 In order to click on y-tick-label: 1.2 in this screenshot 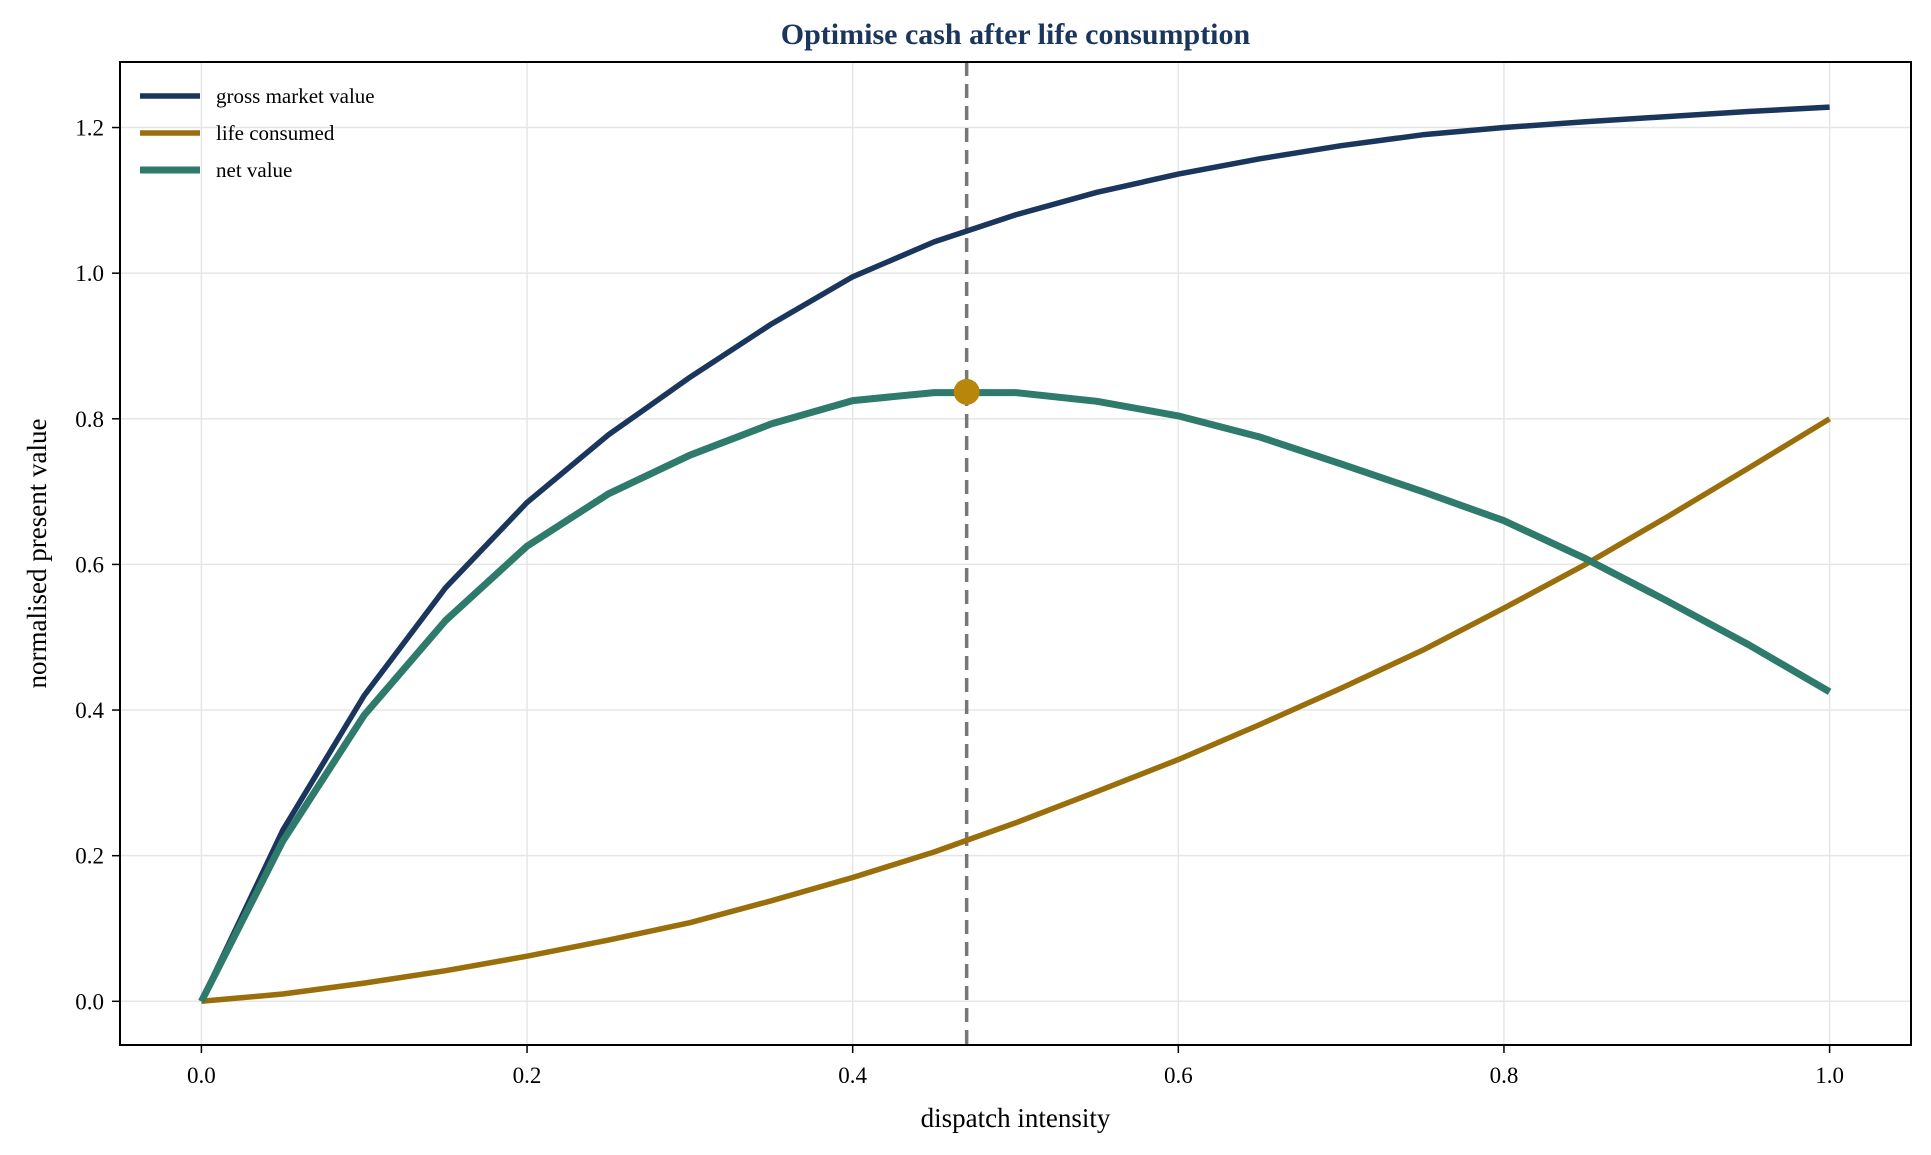, I will do `click(89, 128)`.